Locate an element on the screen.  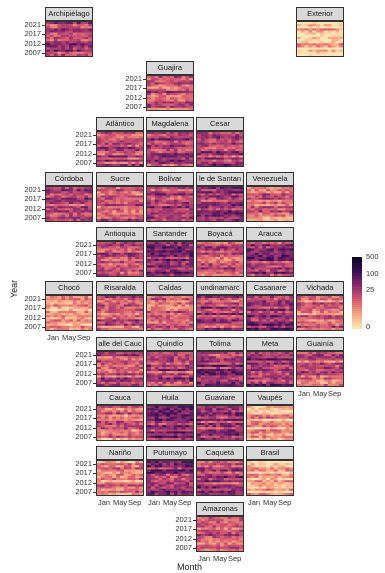
facet-panel: Córdoba is located at coordinates (69, 197).